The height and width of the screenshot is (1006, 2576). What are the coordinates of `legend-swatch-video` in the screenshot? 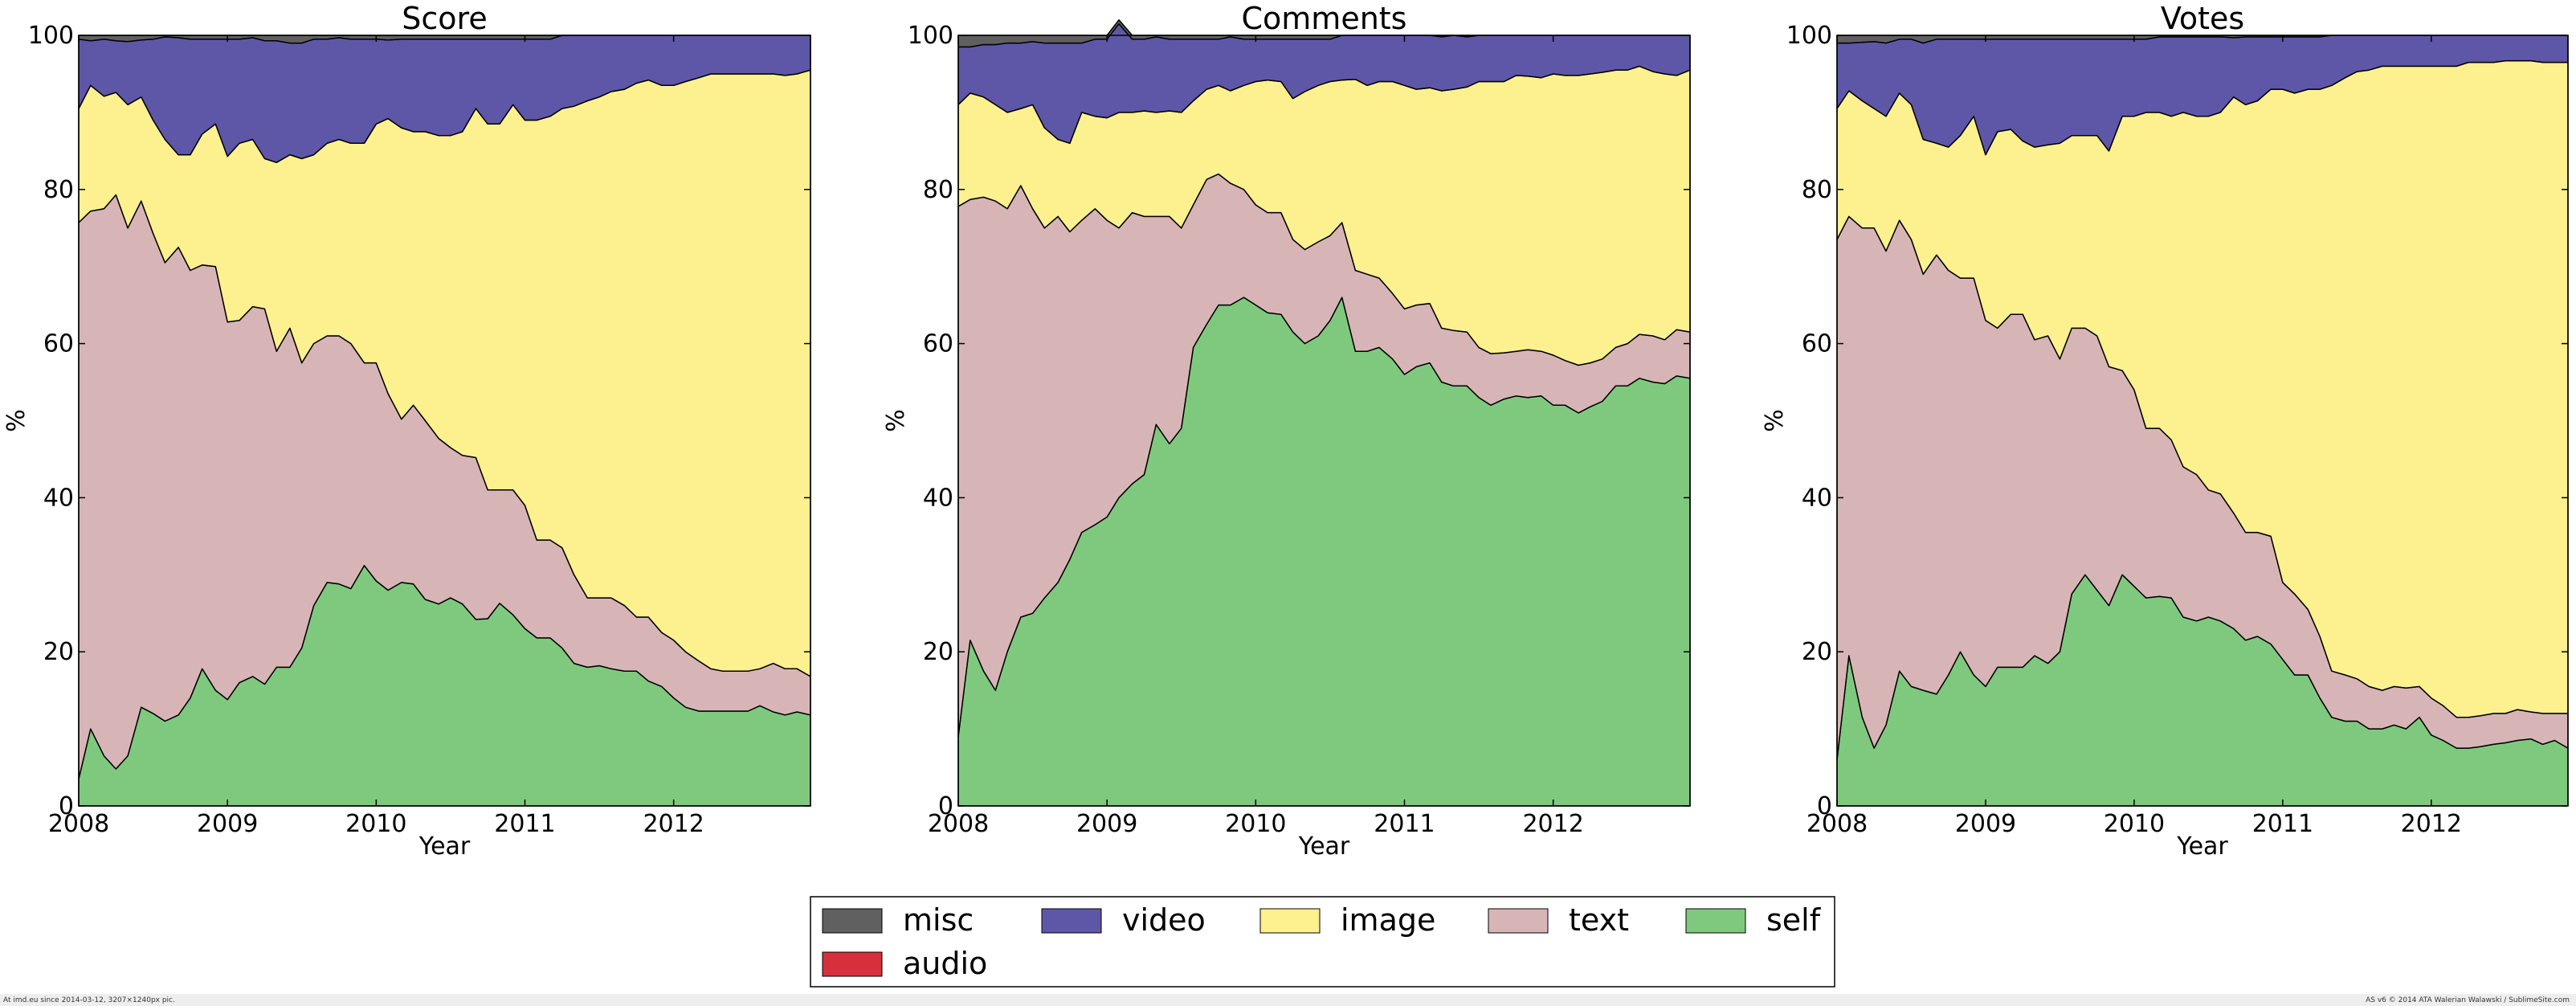 It's located at (1071, 921).